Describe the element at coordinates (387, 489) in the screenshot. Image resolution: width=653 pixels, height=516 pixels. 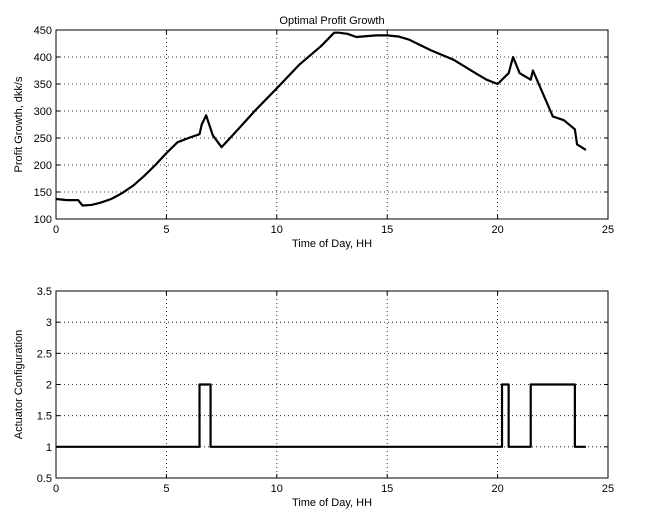
I see `chart2-xtick-label: 15` at that location.